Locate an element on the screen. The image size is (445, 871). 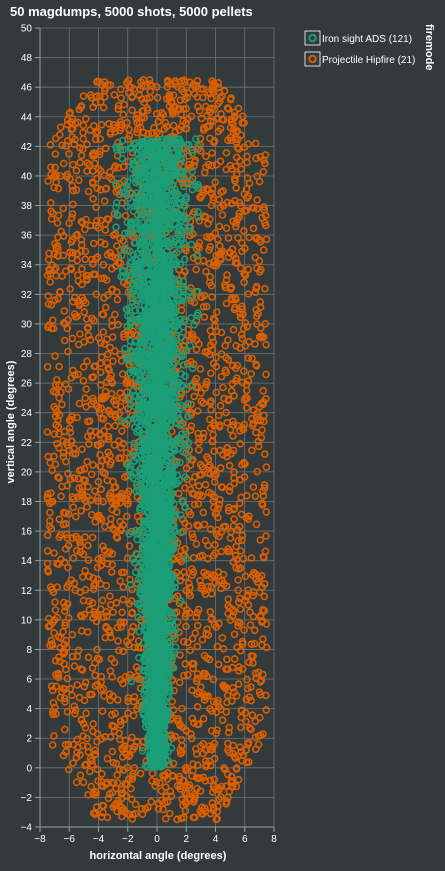
y-tick-label: 16 is located at coordinates (27, 532).